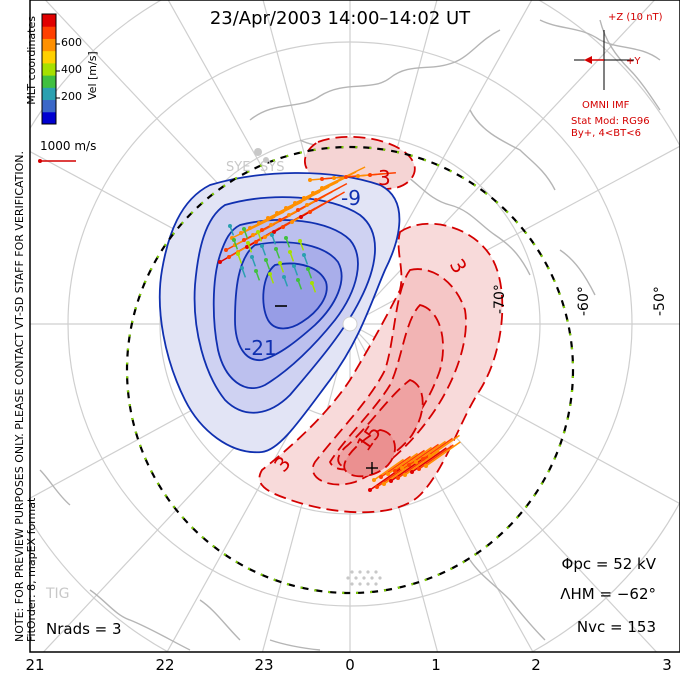 The height and width of the screenshot is (674, 680). Describe the element at coordinates (318, 367) in the screenshot. I see `radar-site-markers` at that location.